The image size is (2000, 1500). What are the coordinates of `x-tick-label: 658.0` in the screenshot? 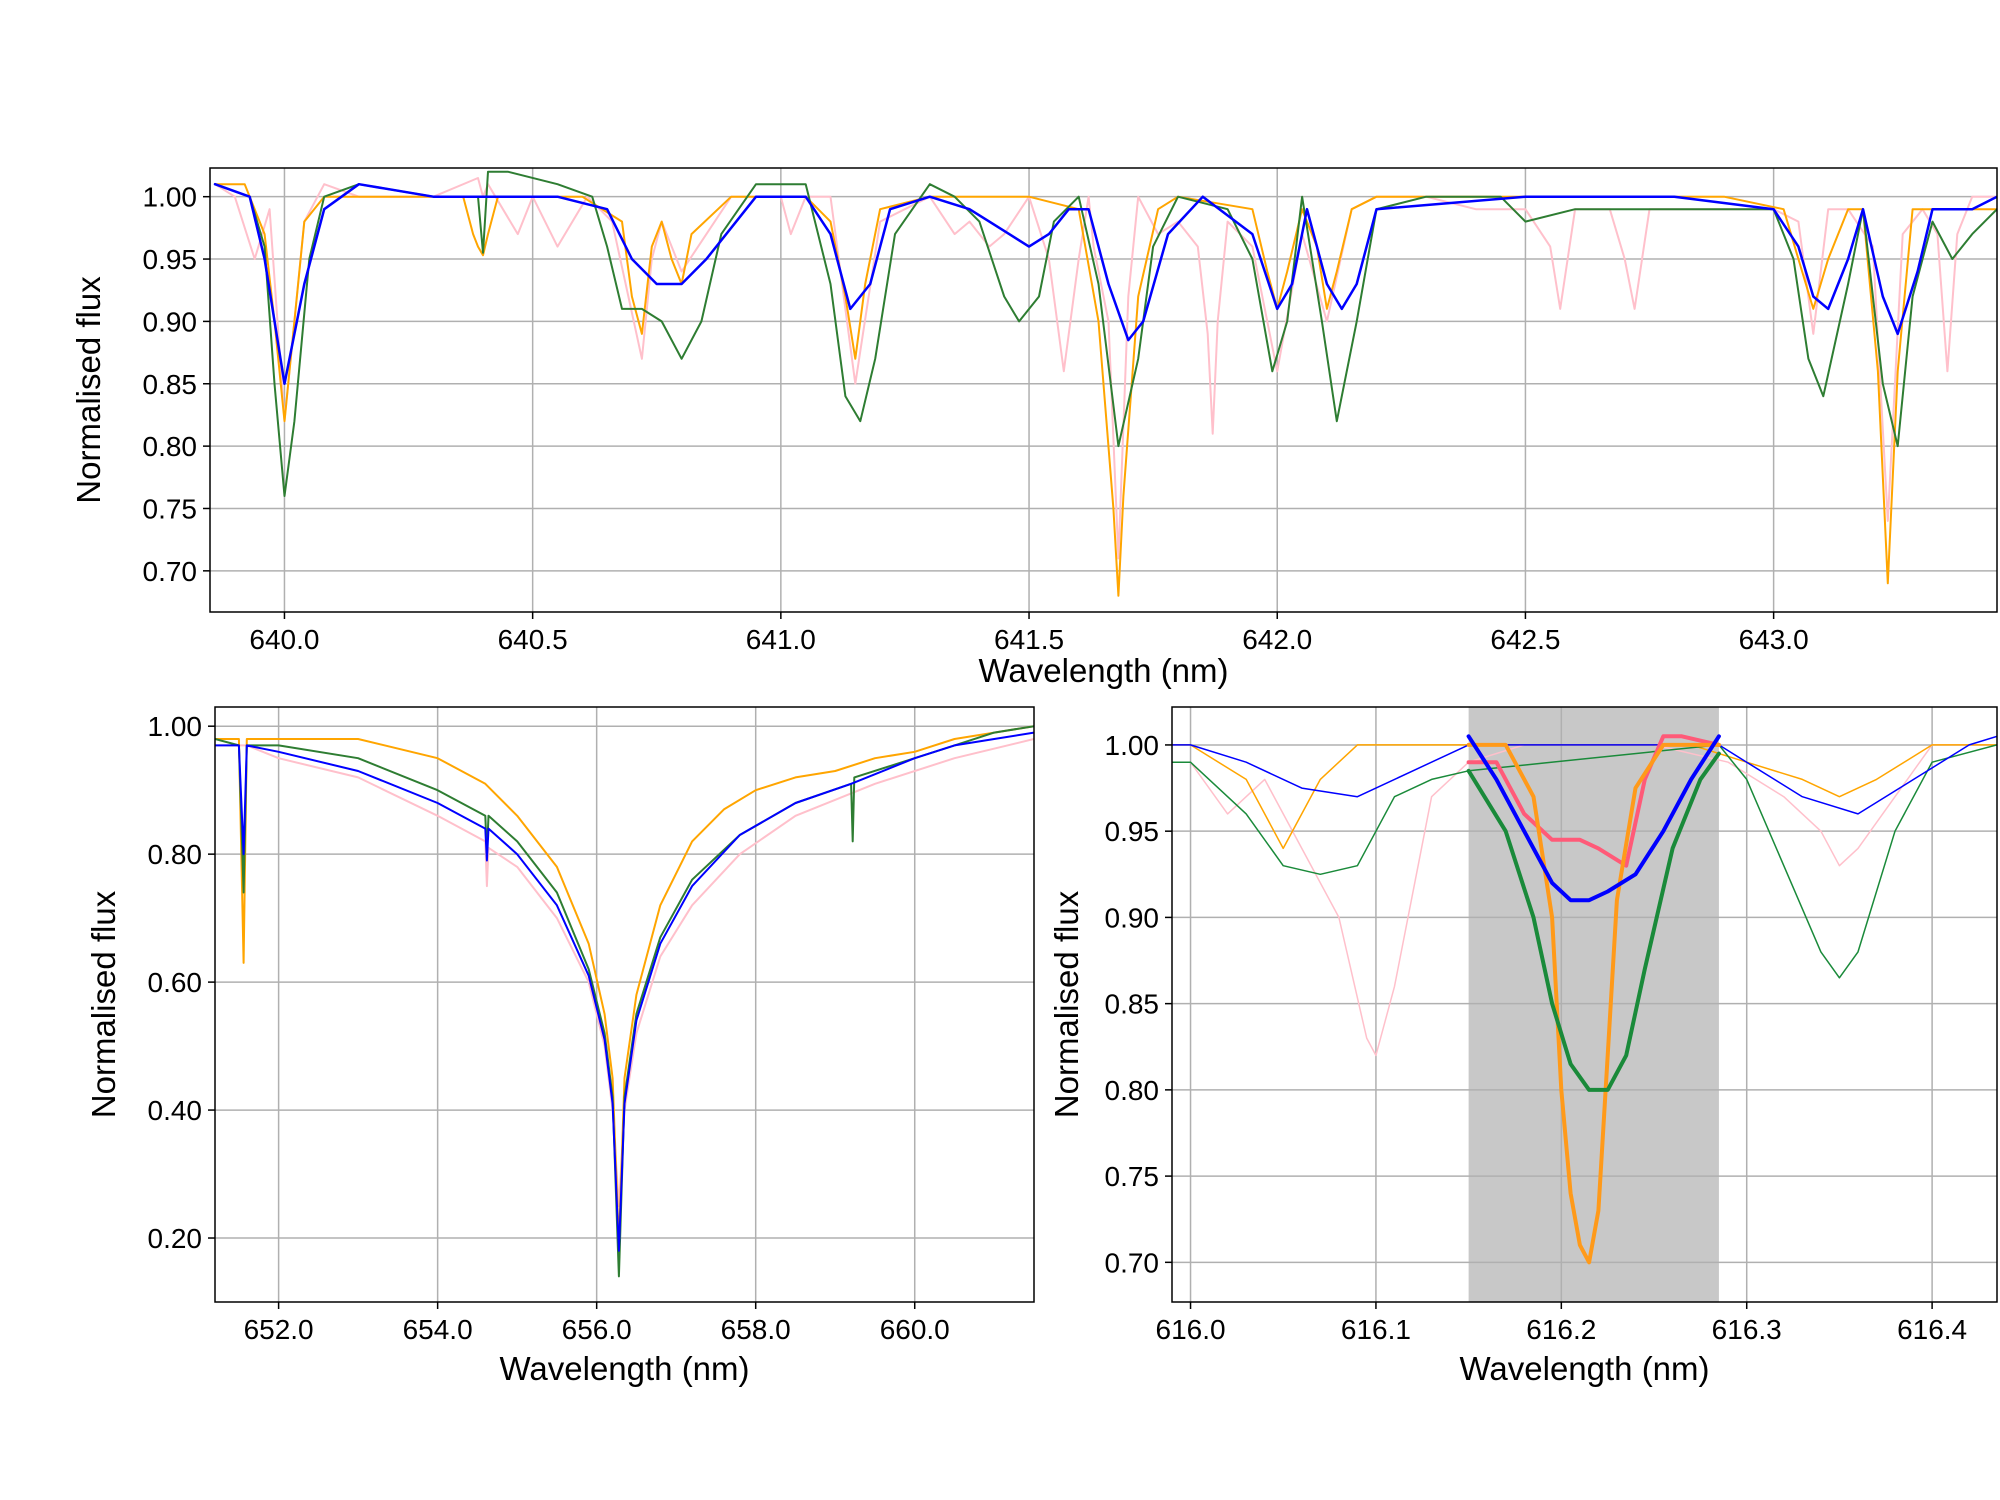 It's located at (756, 1329).